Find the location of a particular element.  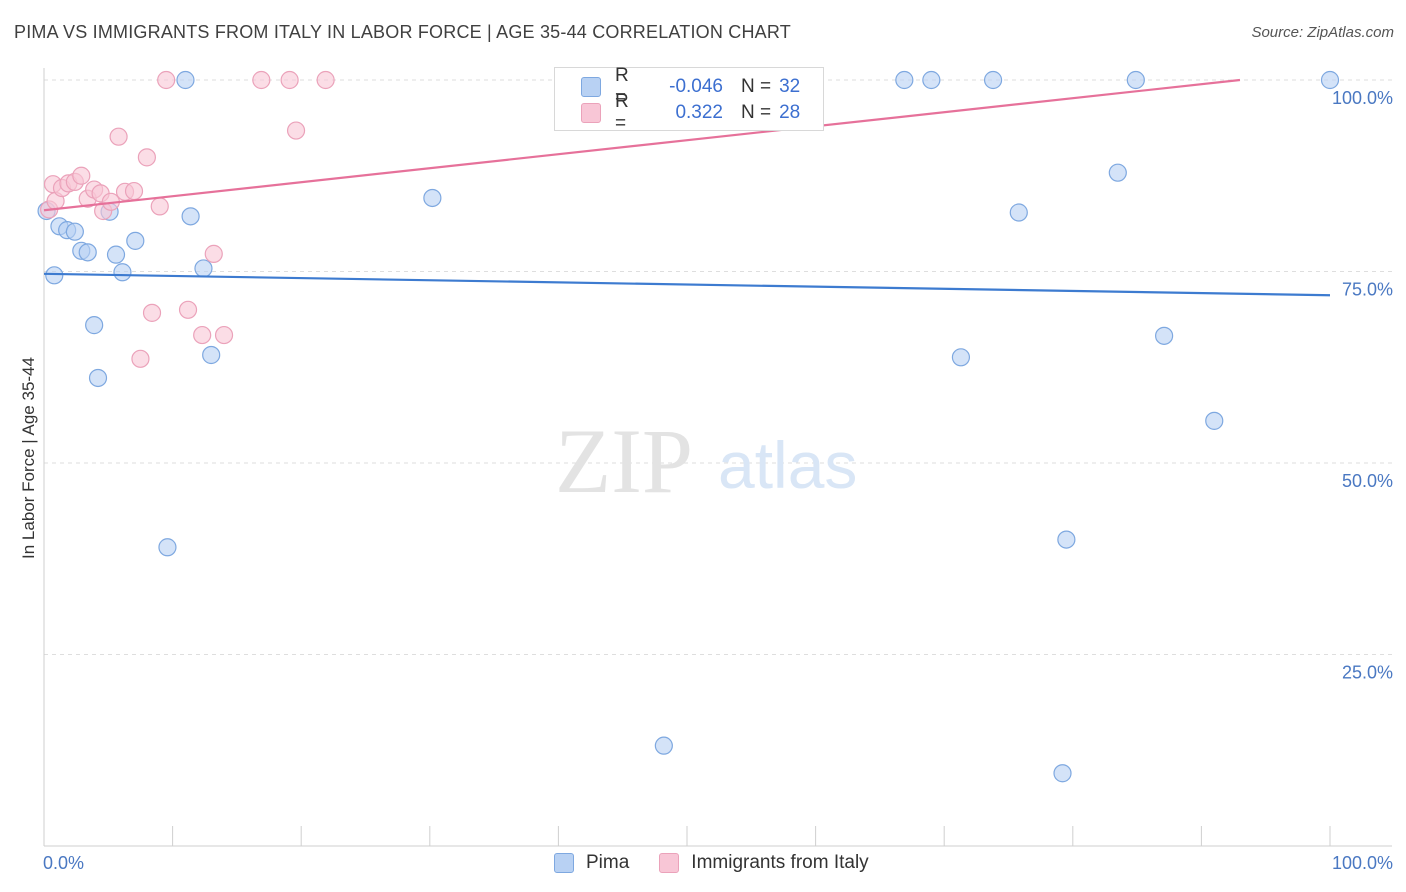

y-axis-label: In Labor Force | Age 35-44 is located at coordinates (28, 458).